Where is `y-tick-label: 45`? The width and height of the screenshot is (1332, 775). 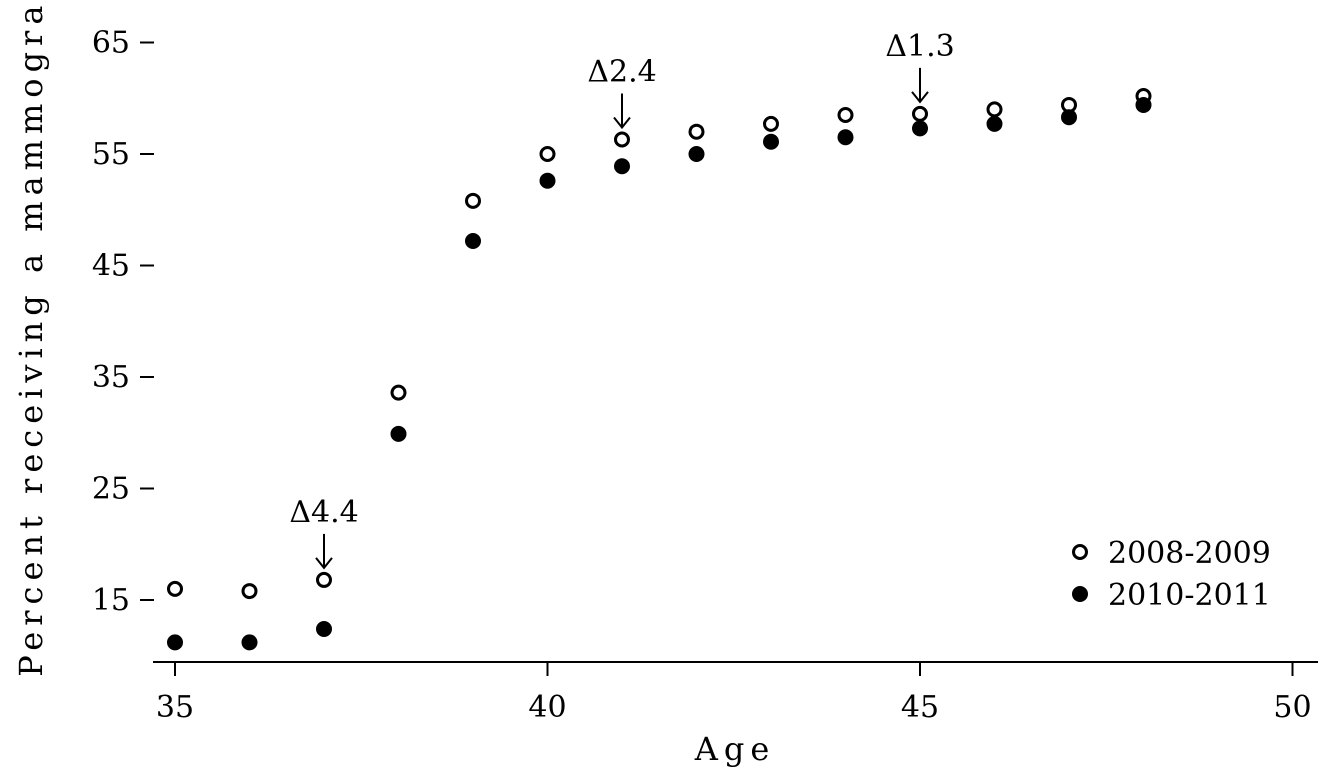
y-tick-label: 45 is located at coordinates (111, 266).